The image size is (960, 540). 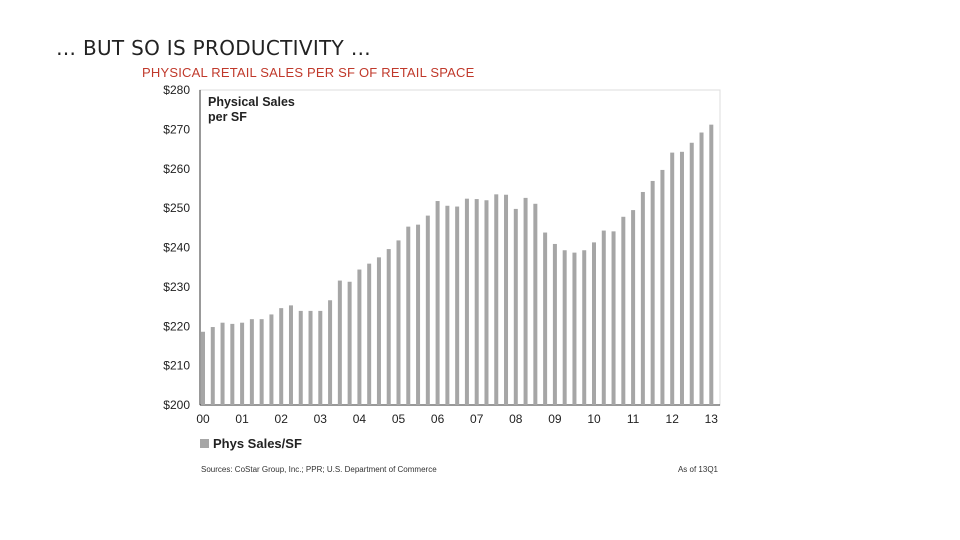 What do you see at coordinates (176, 287) in the screenshot?
I see `y-tick-label: $230` at bounding box center [176, 287].